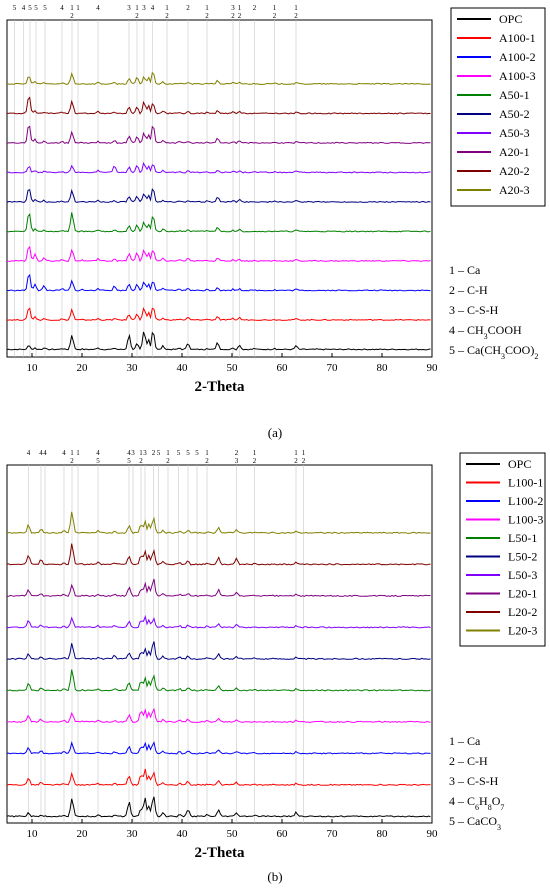 The image size is (550, 891). Describe the element at coordinates (275, 876) in the screenshot. I see `panel-label-b: (b)` at that location.